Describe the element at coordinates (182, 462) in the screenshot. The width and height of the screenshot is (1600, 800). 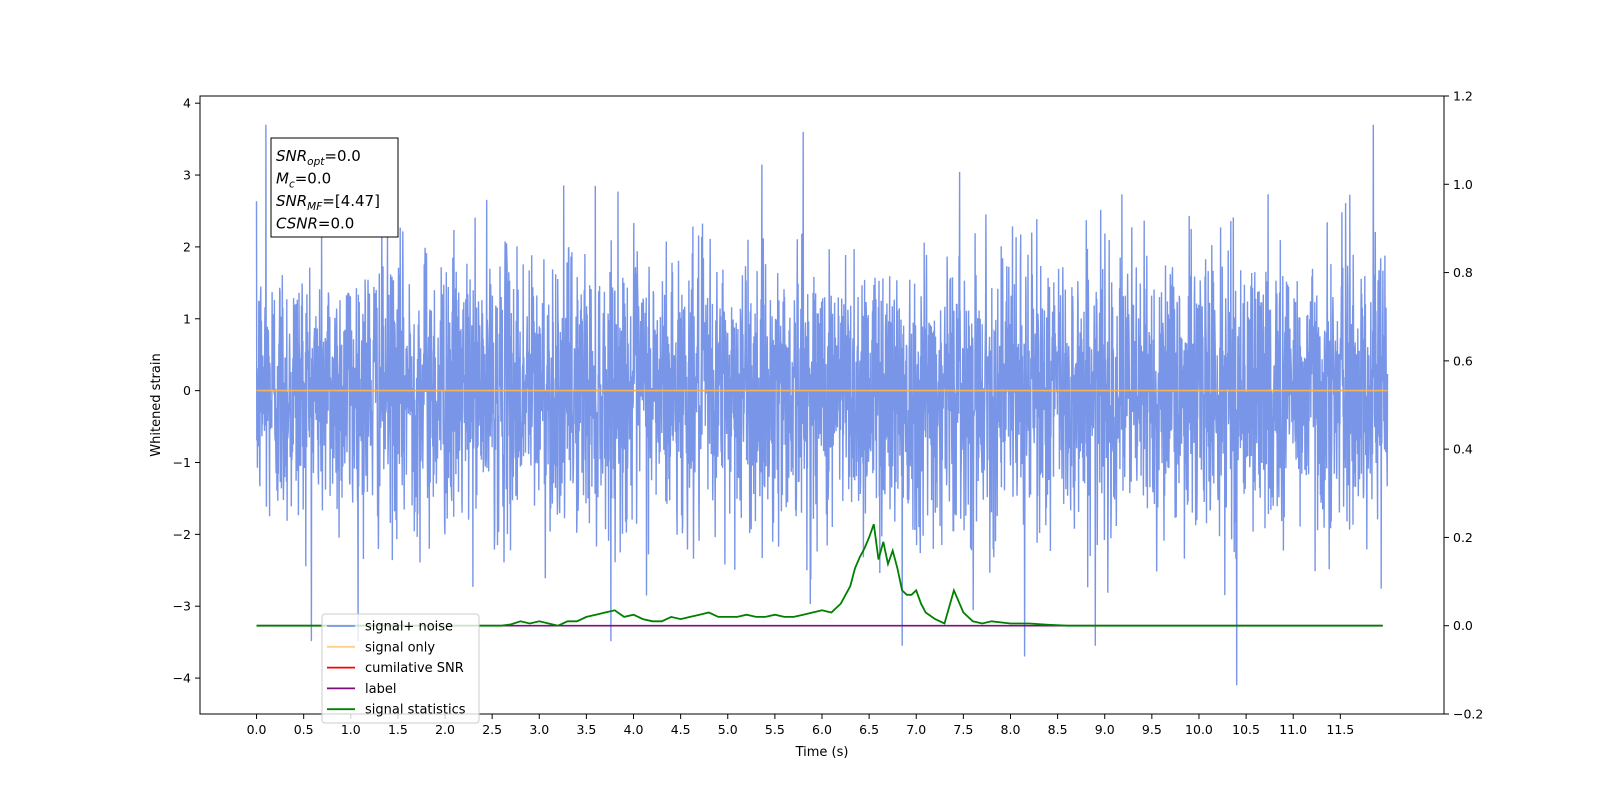
I see `y-tick-label-left: −1` at that location.